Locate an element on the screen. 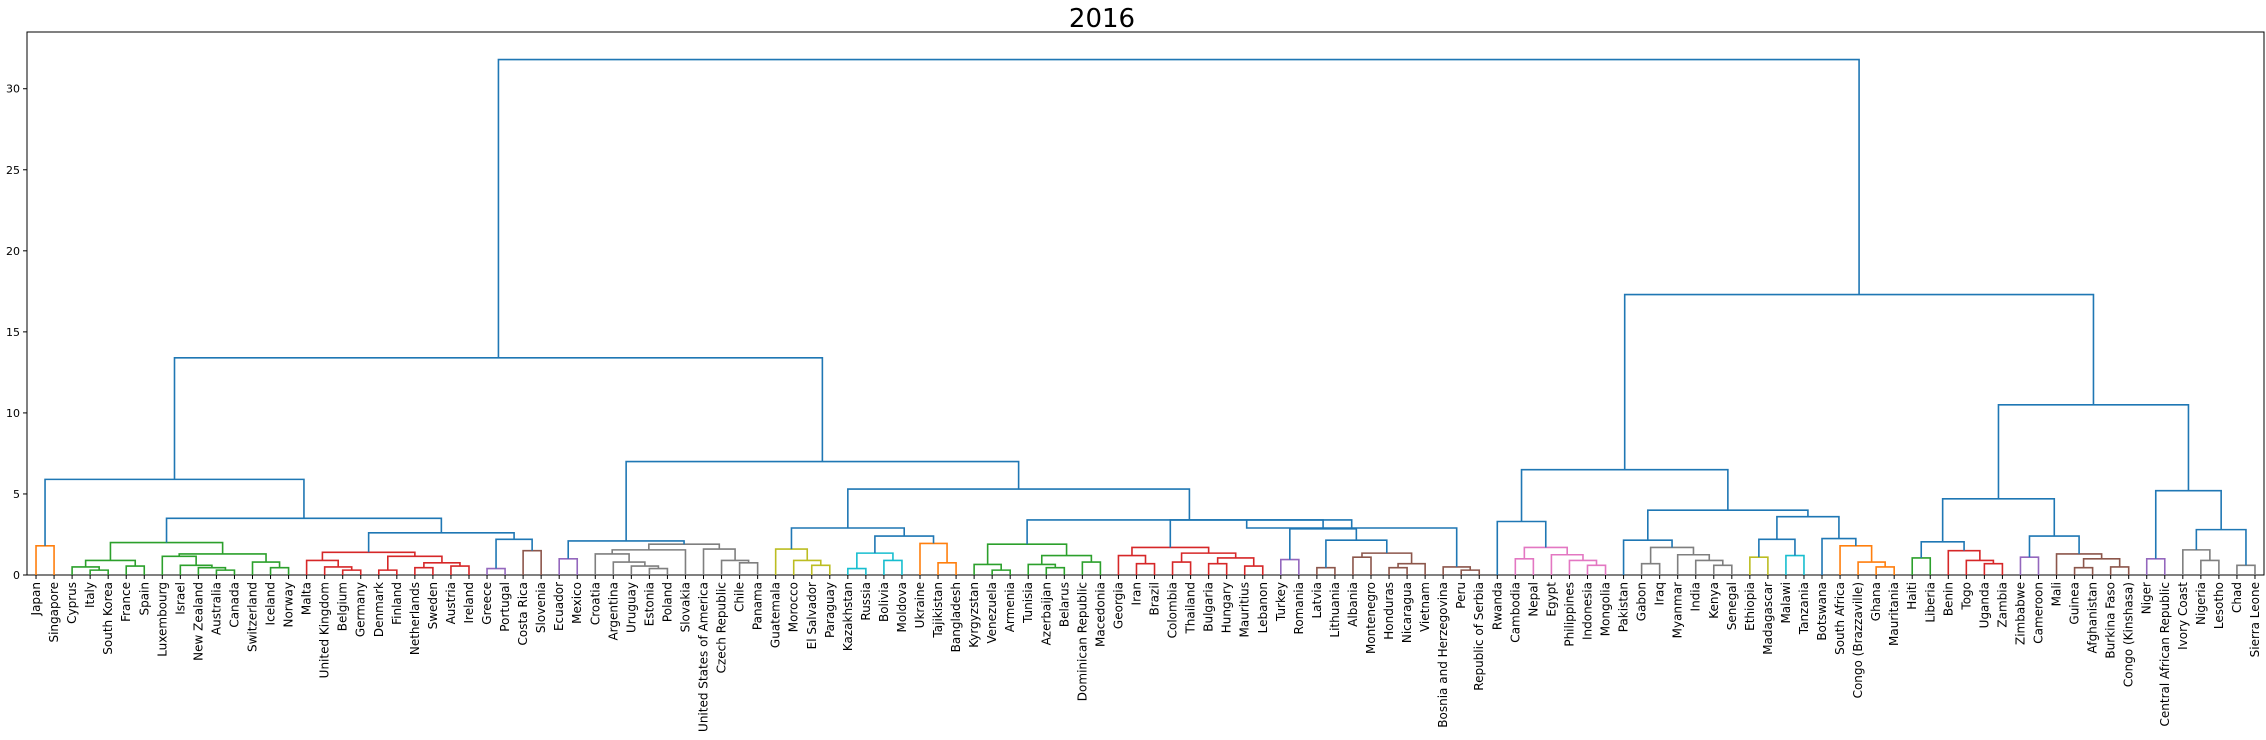 The image size is (2266, 740). leaf-label: Nicaragua is located at coordinates (1407, 612).